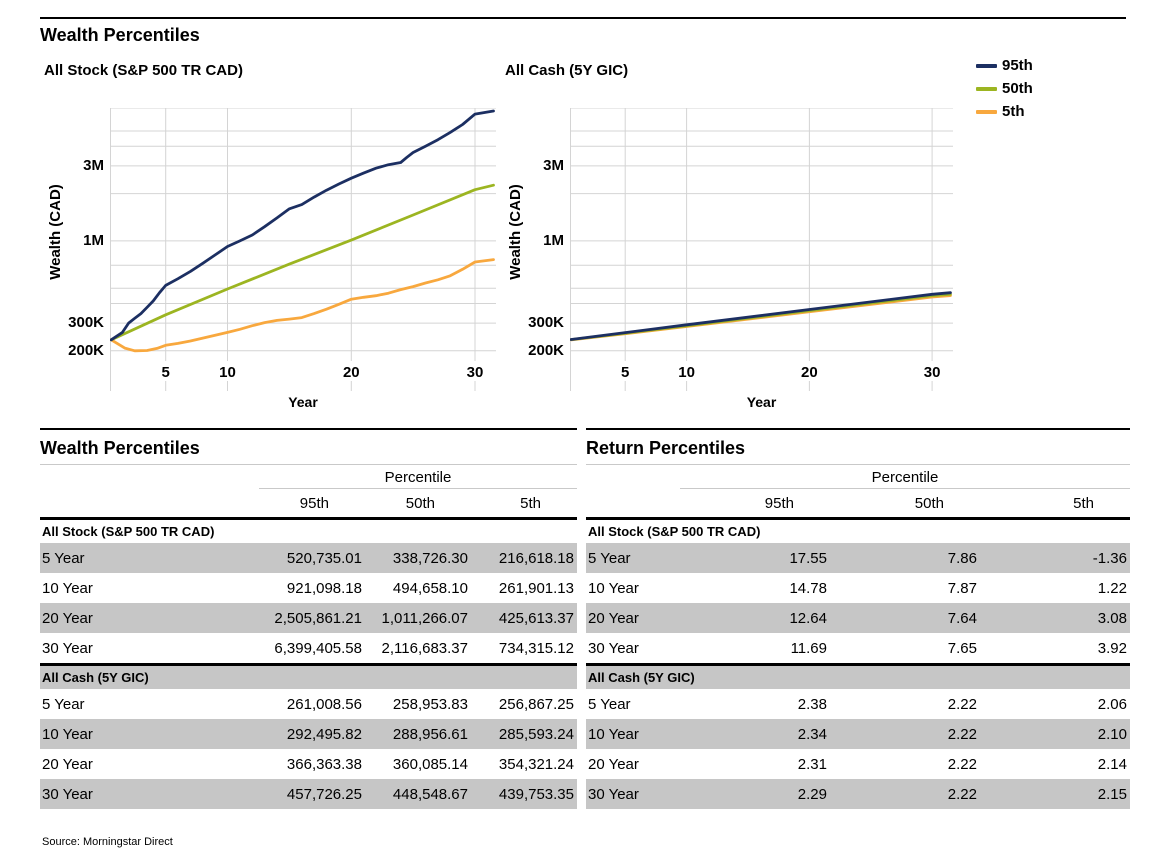  I want to click on column-header: 5th, so click(530, 503).